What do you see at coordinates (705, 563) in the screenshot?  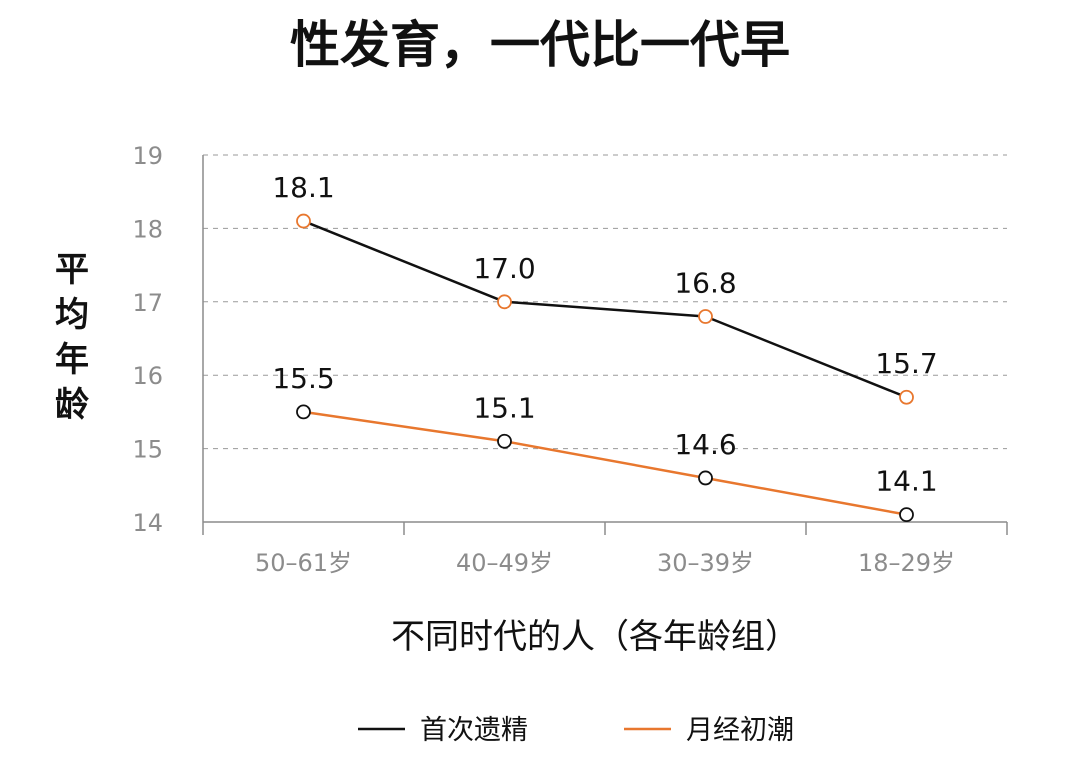 I see `x-tick-label: 30–39岁` at bounding box center [705, 563].